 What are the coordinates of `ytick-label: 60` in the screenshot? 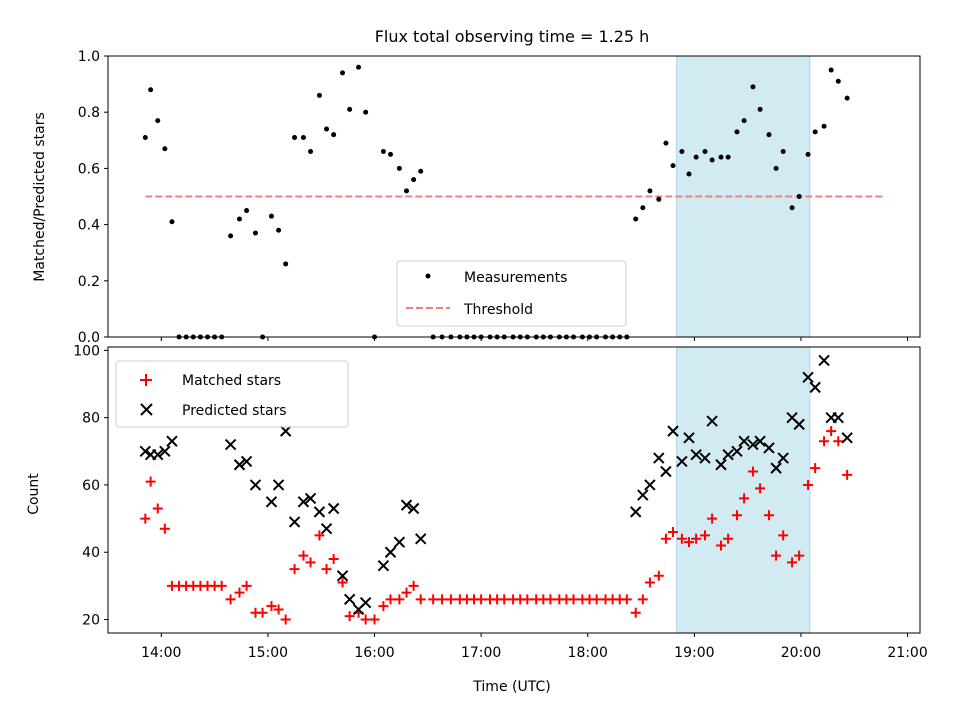 It's located at (91, 486).